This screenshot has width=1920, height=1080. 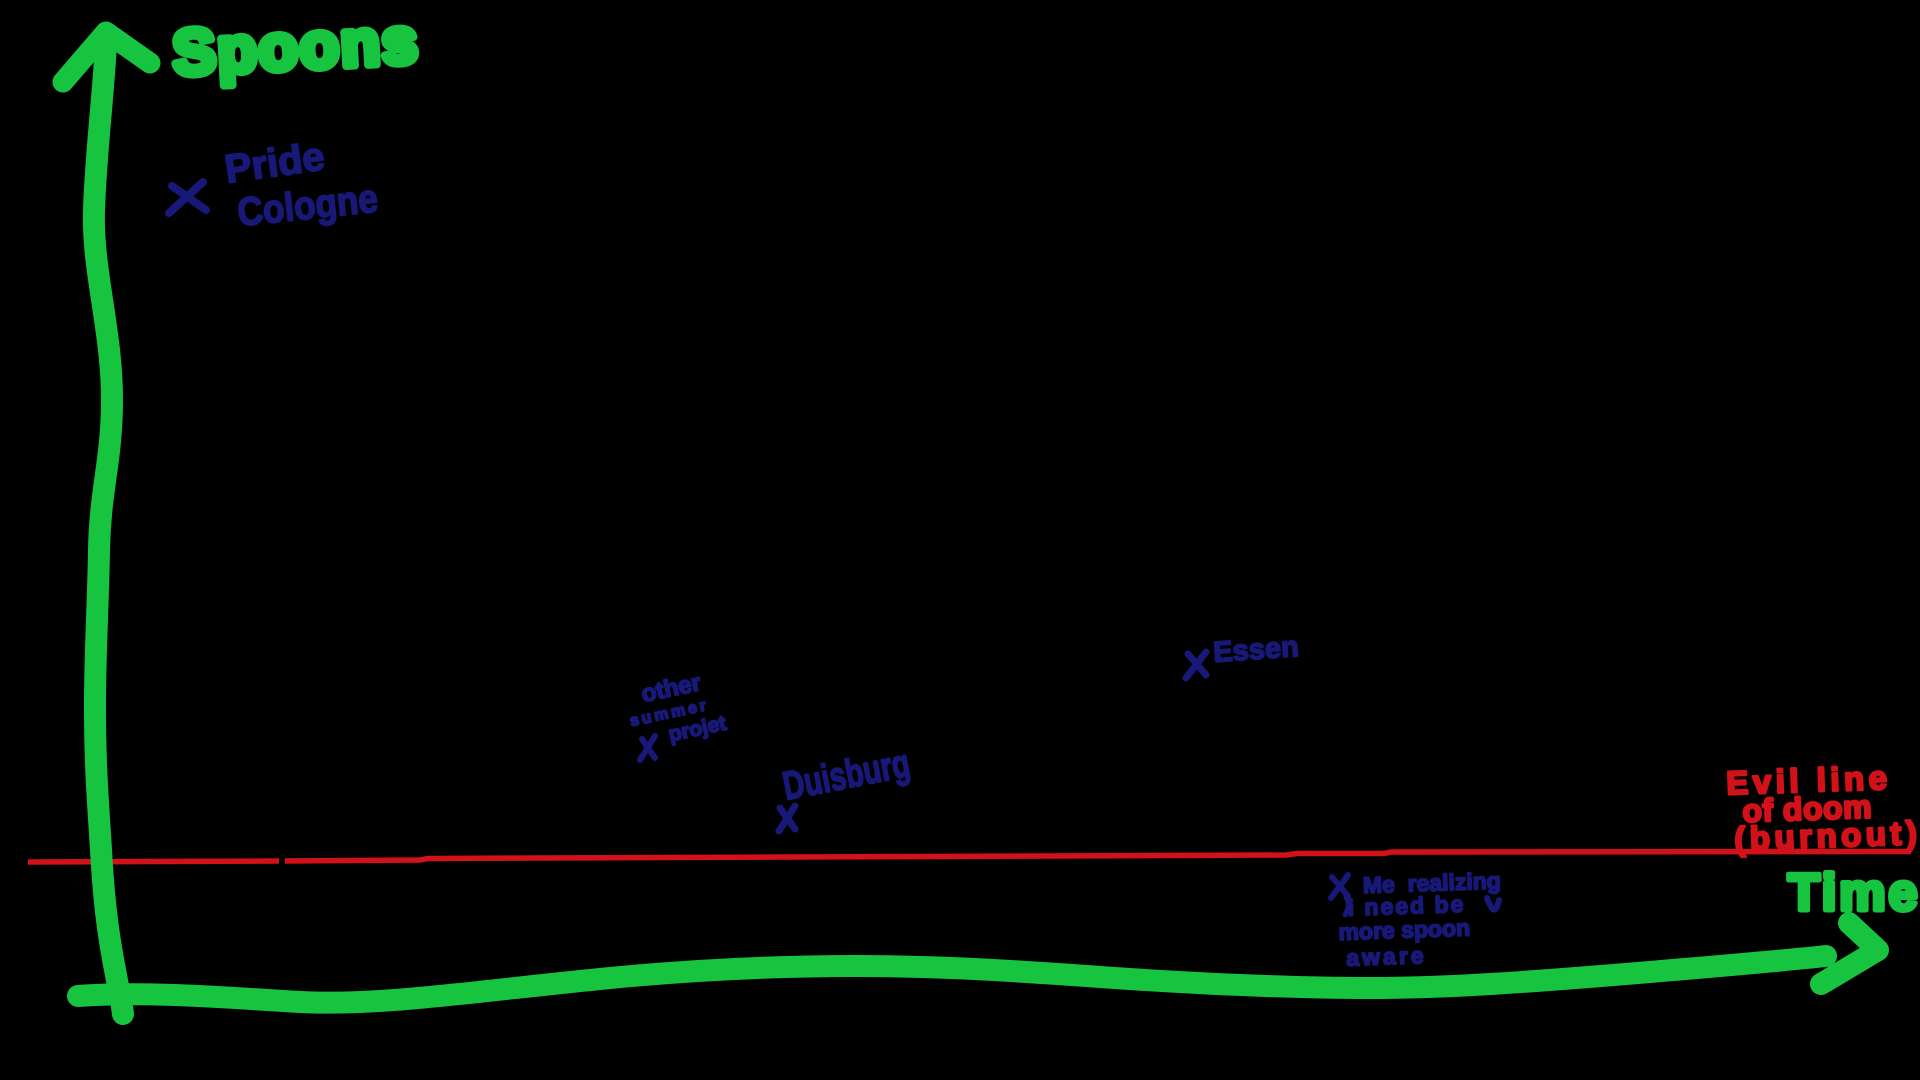 What do you see at coordinates (1404, 929) in the screenshot?
I see `svg-text: more spoon` at bounding box center [1404, 929].